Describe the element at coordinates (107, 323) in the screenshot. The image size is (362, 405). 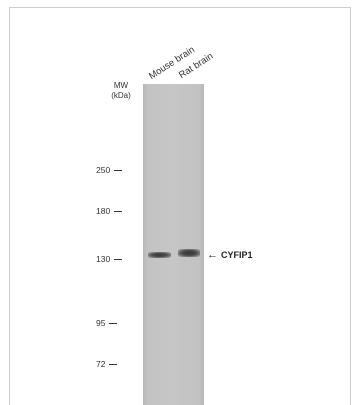
I see `marker-95: 95` at that location.